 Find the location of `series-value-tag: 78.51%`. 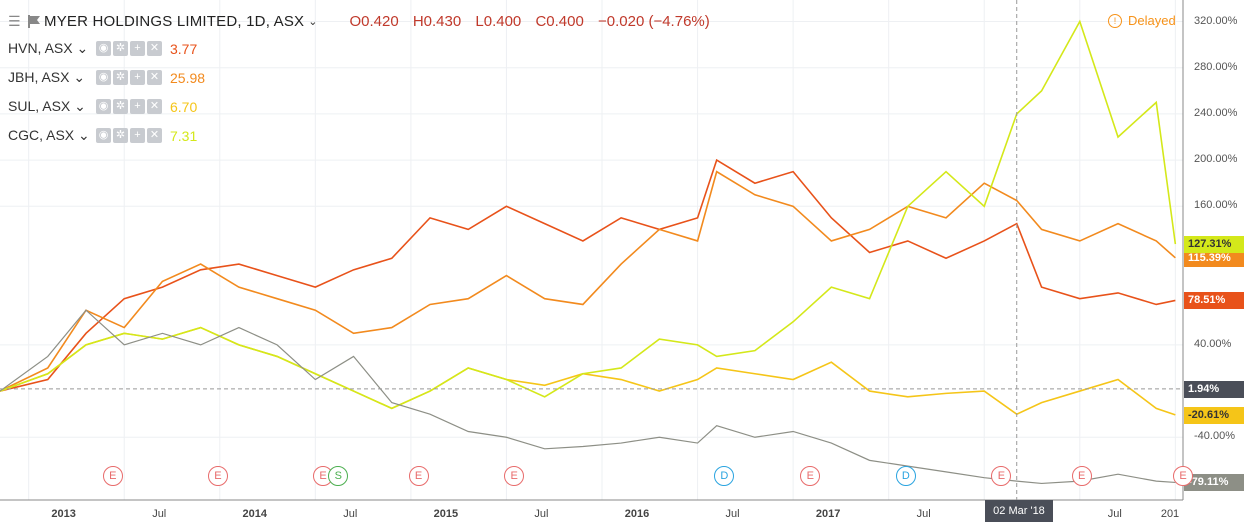

series-value-tag: 78.51% is located at coordinates (1214, 301).